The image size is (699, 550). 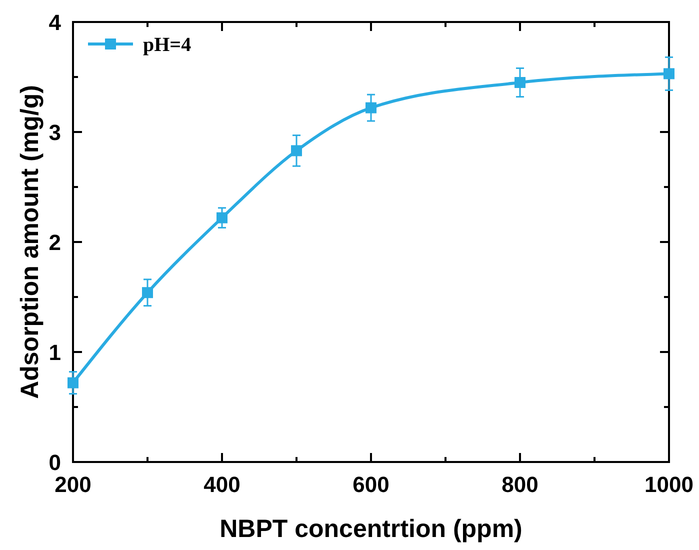 I want to click on legend-label: pH=4, so click(x=167, y=45).